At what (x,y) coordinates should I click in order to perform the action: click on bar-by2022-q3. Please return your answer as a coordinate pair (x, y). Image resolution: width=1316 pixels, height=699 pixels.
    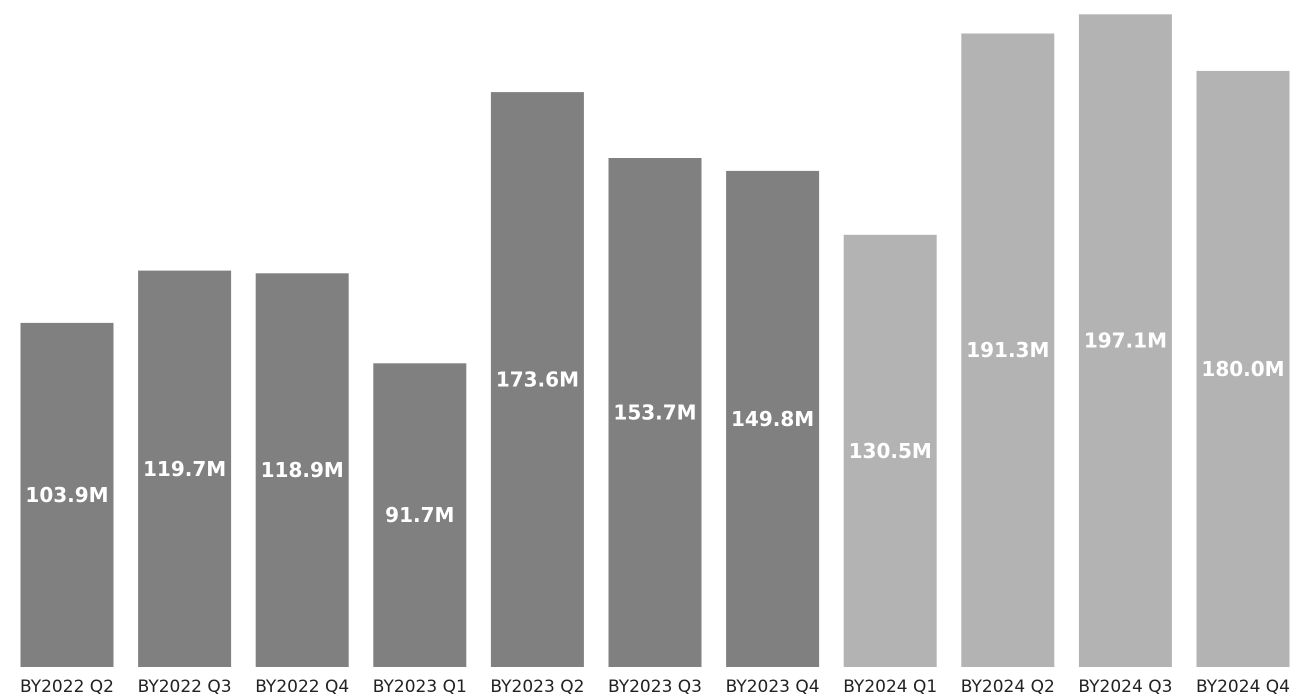
    Looking at the image, I should click on (185, 468).